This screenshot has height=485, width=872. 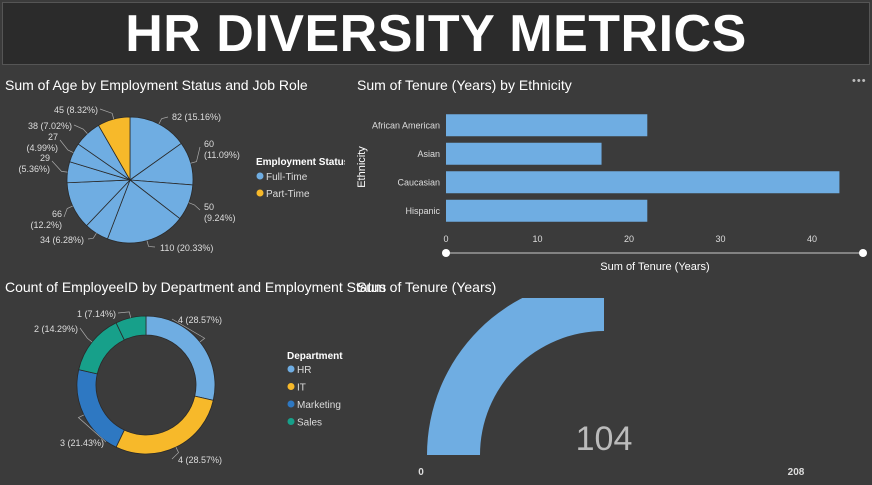 What do you see at coordinates (96, 314) in the screenshot?
I see `donut-data-label: 1 (7.14%)` at bounding box center [96, 314].